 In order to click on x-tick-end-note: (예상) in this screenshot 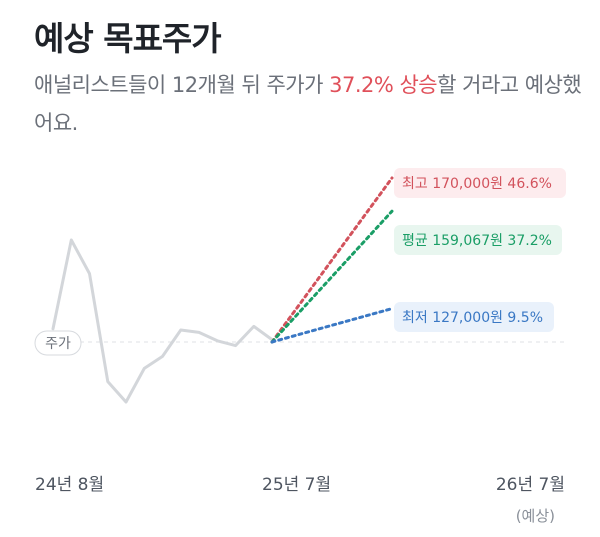, I will do `click(535, 516)`.